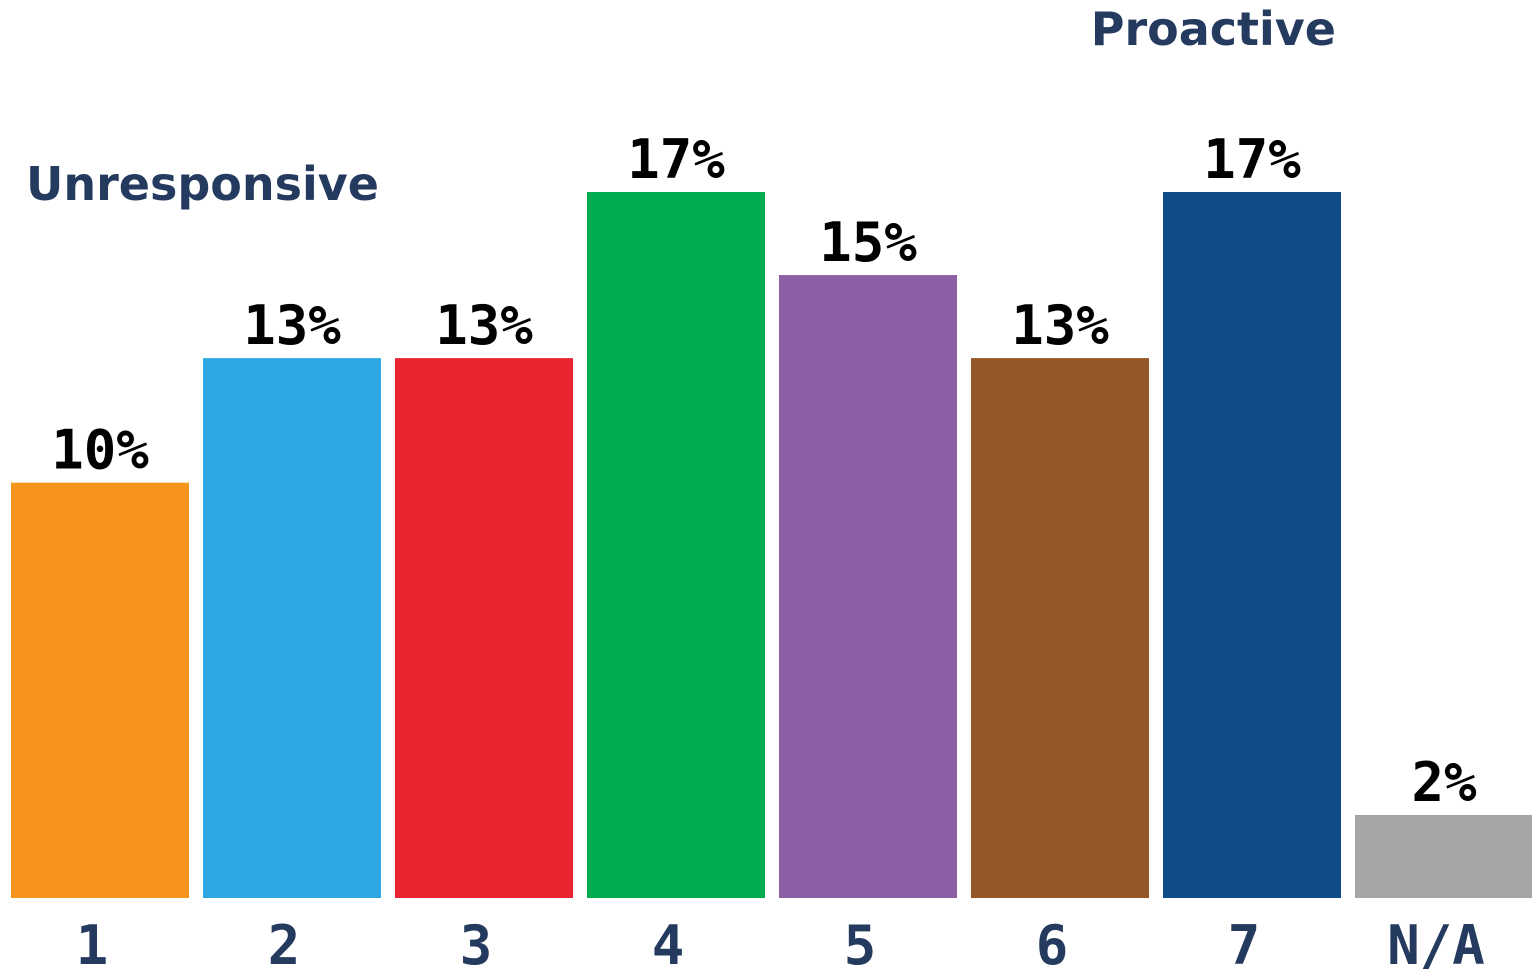  I want to click on x-axis-ticks-group: 1 2 3 4 5 6 7 N/A, so click(780, 945).